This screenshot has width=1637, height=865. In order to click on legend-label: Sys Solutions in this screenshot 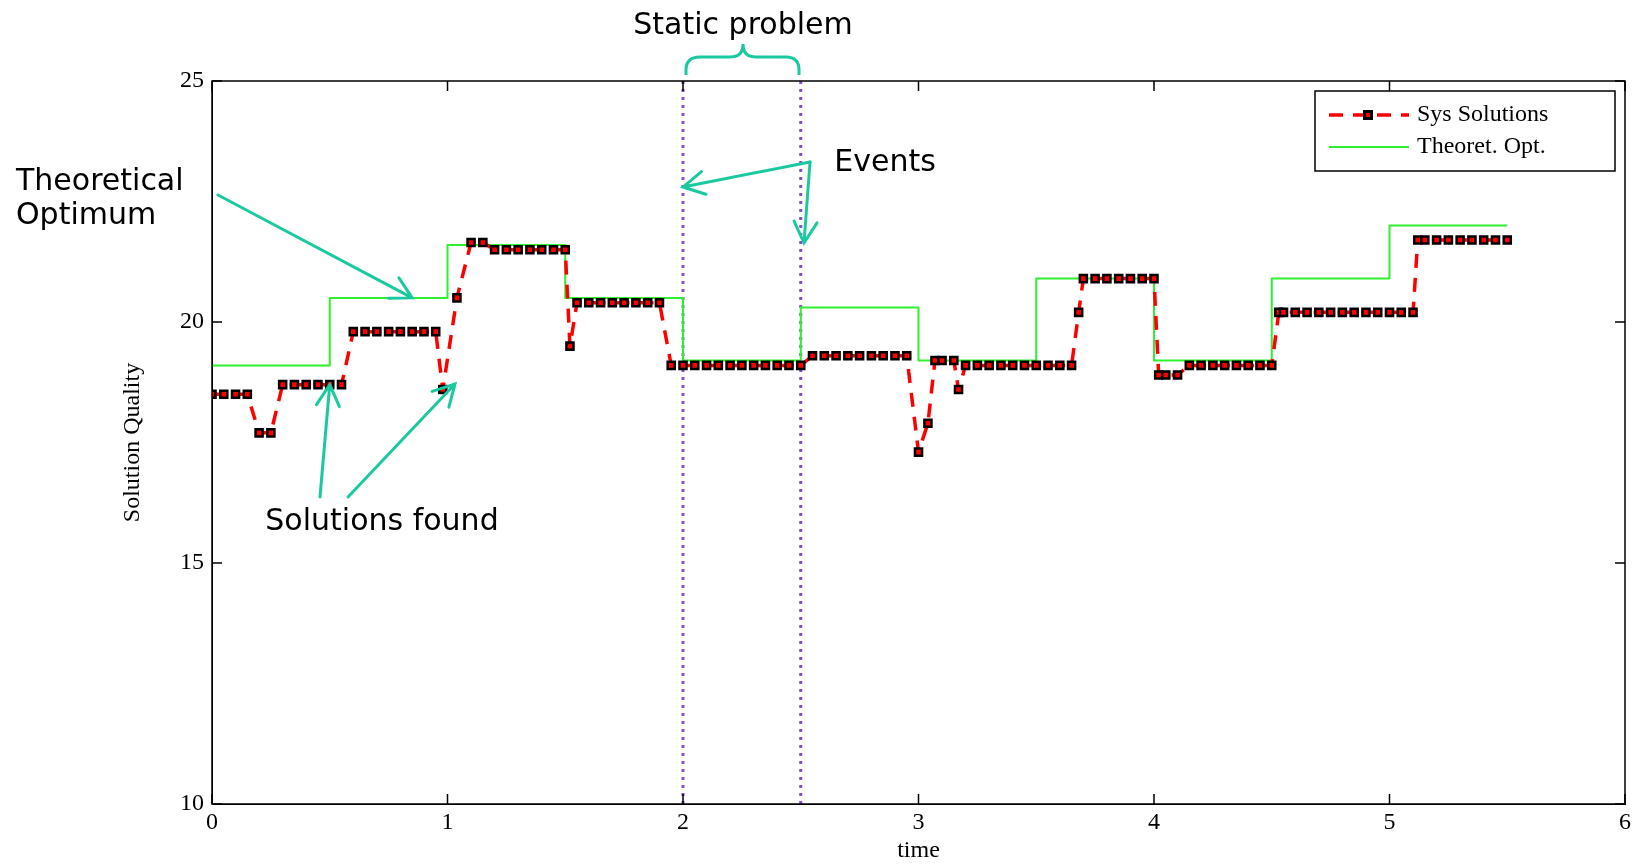, I will do `click(1483, 113)`.